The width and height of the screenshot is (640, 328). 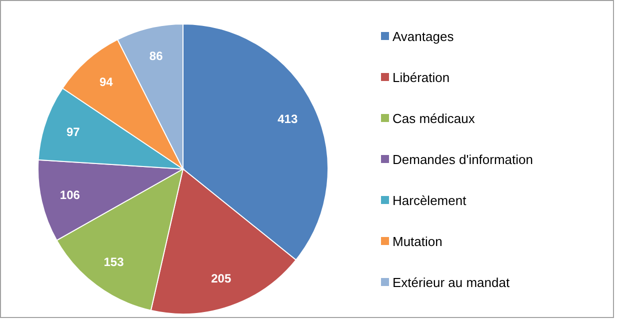 I want to click on legend-label: Extérieur au mandat, so click(x=451, y=282).